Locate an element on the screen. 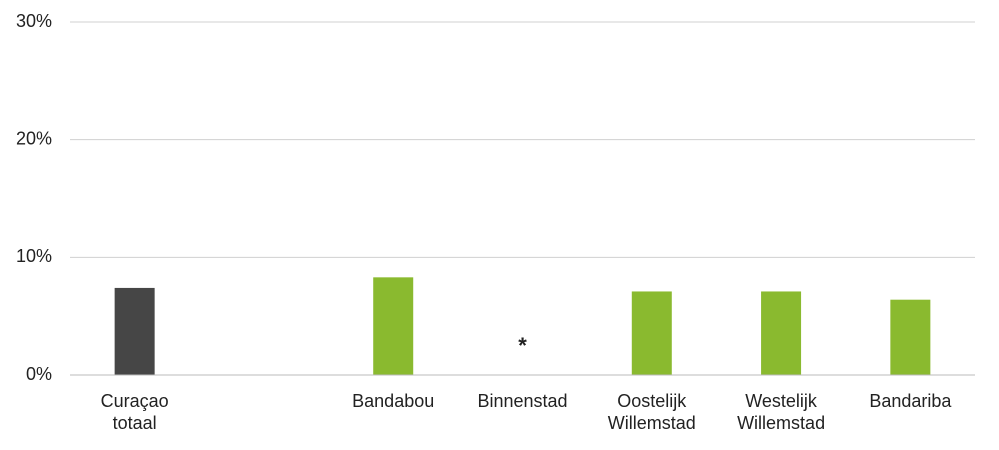 The image size is (999, 450). x-tick-label: Bandariba is located at coordinates (910, 401).